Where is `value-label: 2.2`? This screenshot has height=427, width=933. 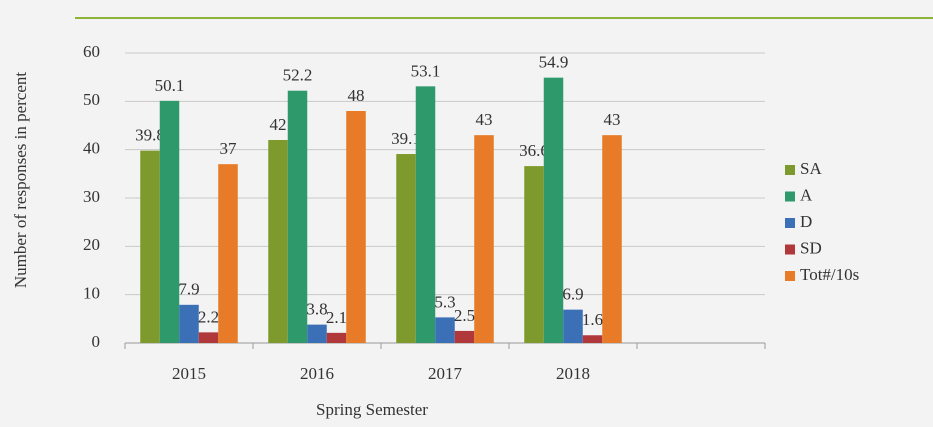 value-label: 2.2 is located at coordinates (208, 316).